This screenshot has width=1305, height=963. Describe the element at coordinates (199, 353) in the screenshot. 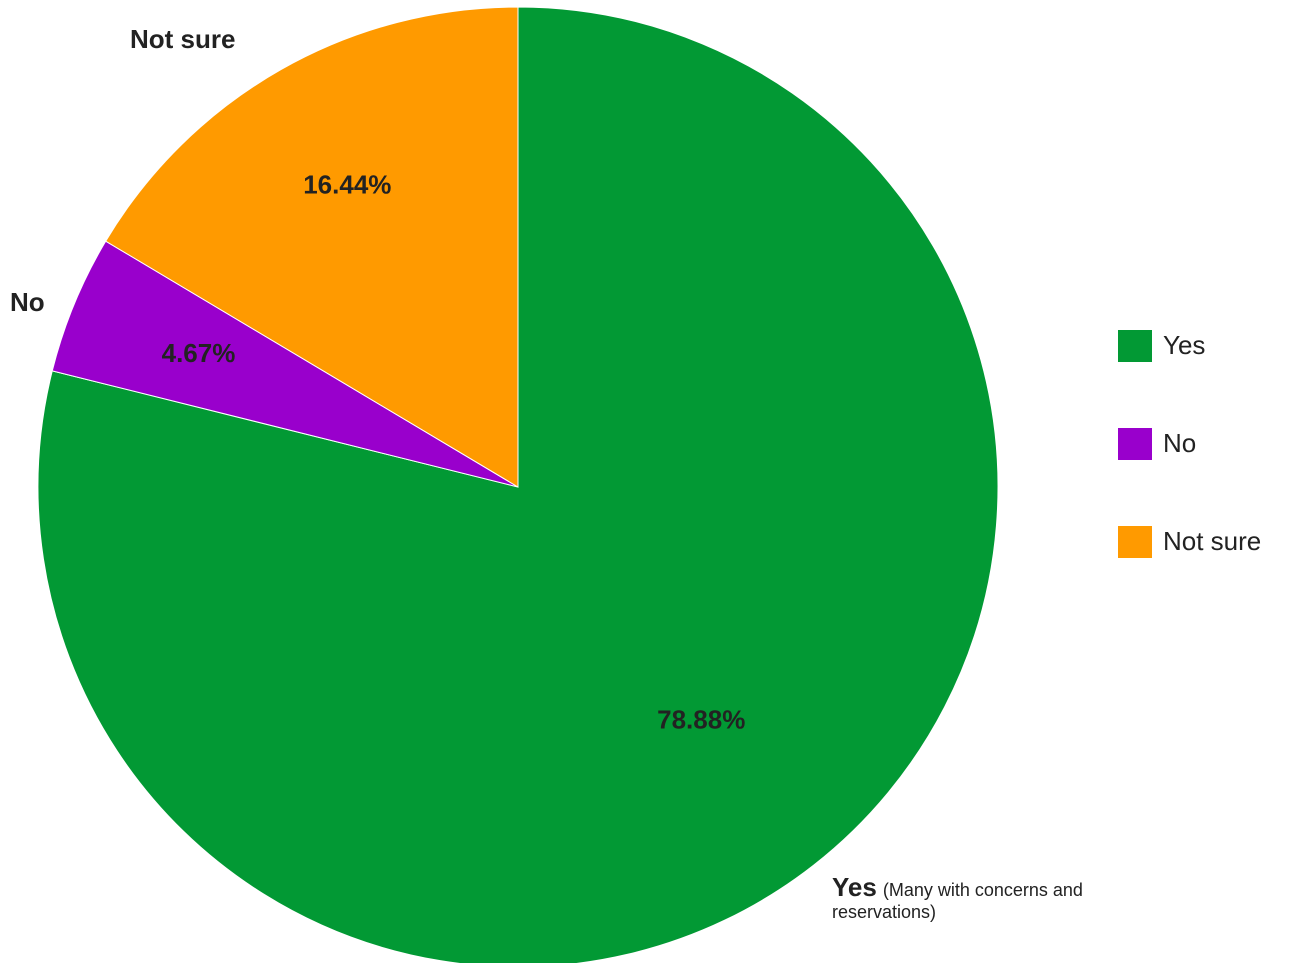

I see `percent-label-no: 4.67%` at that location.